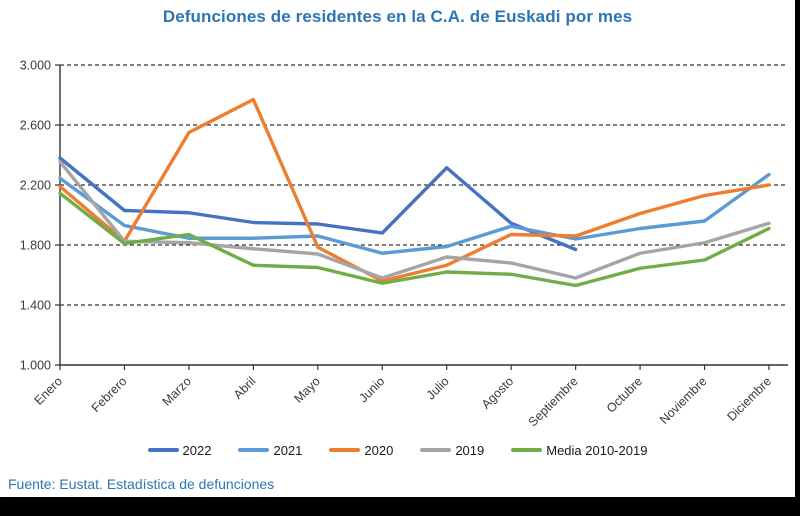 This screenshot has width=800, height=516. Describe the element at coordinates (438, 388) in the screenshot. I see `x-axis-label: Julio` at that location.